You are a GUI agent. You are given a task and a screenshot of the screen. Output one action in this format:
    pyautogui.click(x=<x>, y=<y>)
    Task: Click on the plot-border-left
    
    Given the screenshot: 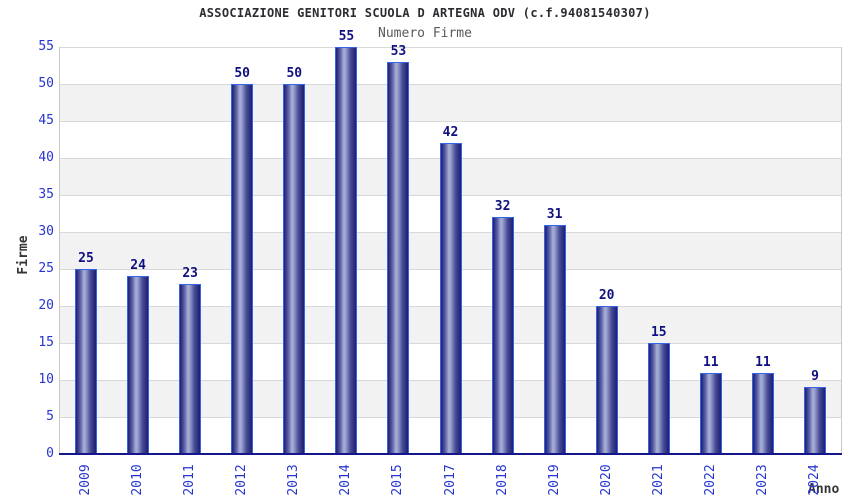 What is the action you would take?
    pyautogui.click(x=59, y=251)
    